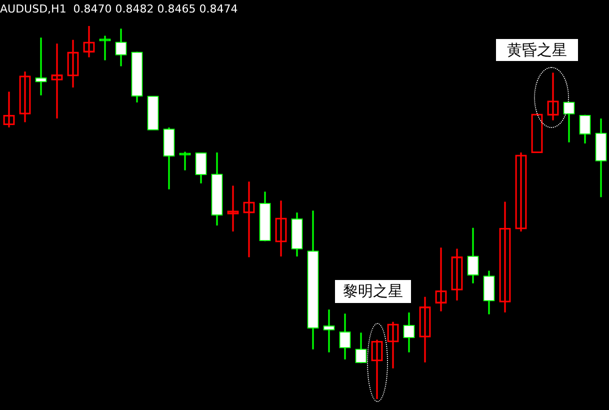 The image size is (609, 410). I want to click on chart-title: AUDUSD,H1 0.8470 0.8482 0.8465 0.8474, so click(119, 9).